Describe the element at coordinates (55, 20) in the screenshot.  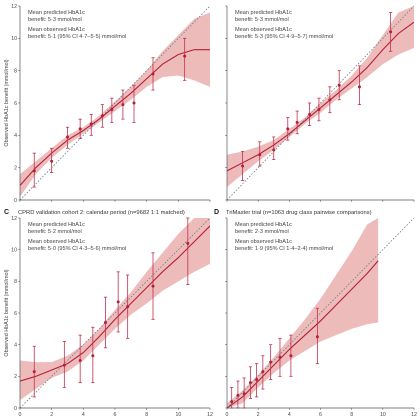
I see `annotation-a-1: benefit: 5·3 mmol/mol` at that location.